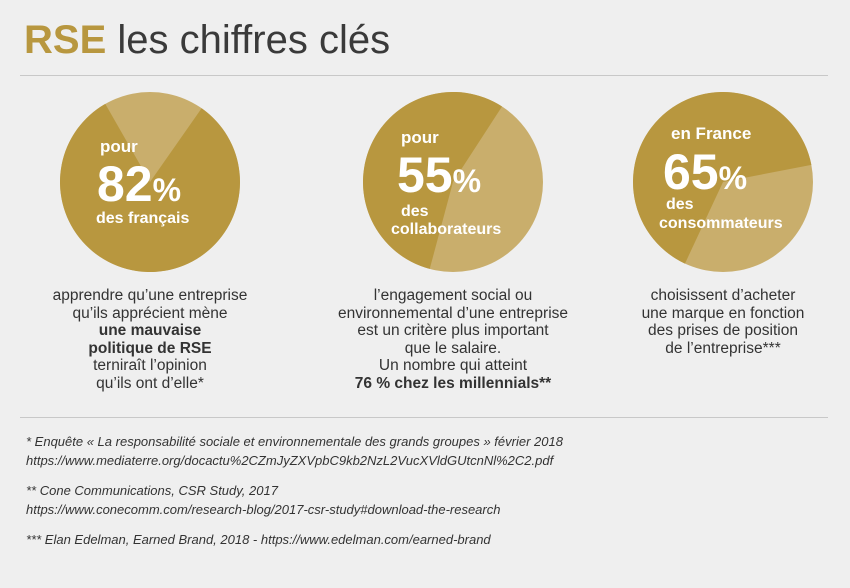 This screenshot has height=588, width=850. What do you see at coordinates (680, 204) in the screenshot?
I see `stat-3-suffix-1: des` at bounding box center [680, 204].